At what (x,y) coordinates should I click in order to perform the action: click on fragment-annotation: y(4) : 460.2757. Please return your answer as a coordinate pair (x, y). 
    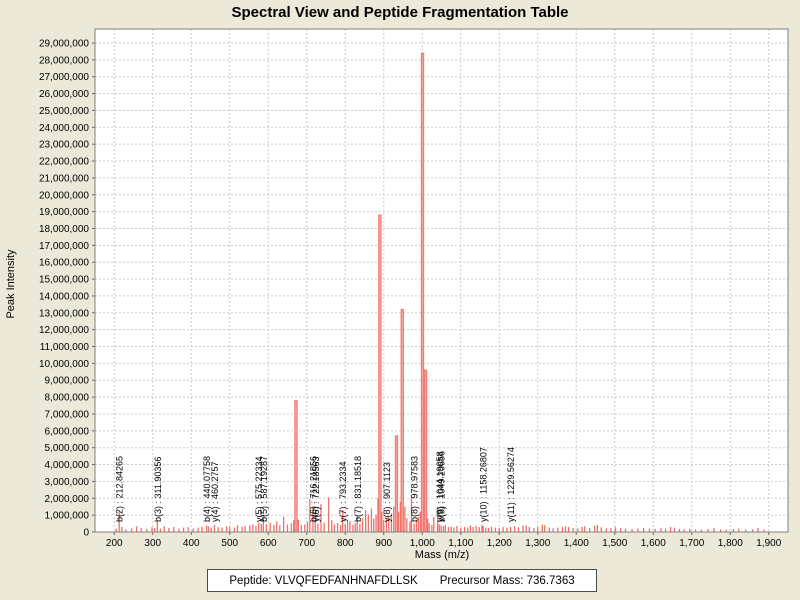
    Looking at the image, I should click on (215, 491).